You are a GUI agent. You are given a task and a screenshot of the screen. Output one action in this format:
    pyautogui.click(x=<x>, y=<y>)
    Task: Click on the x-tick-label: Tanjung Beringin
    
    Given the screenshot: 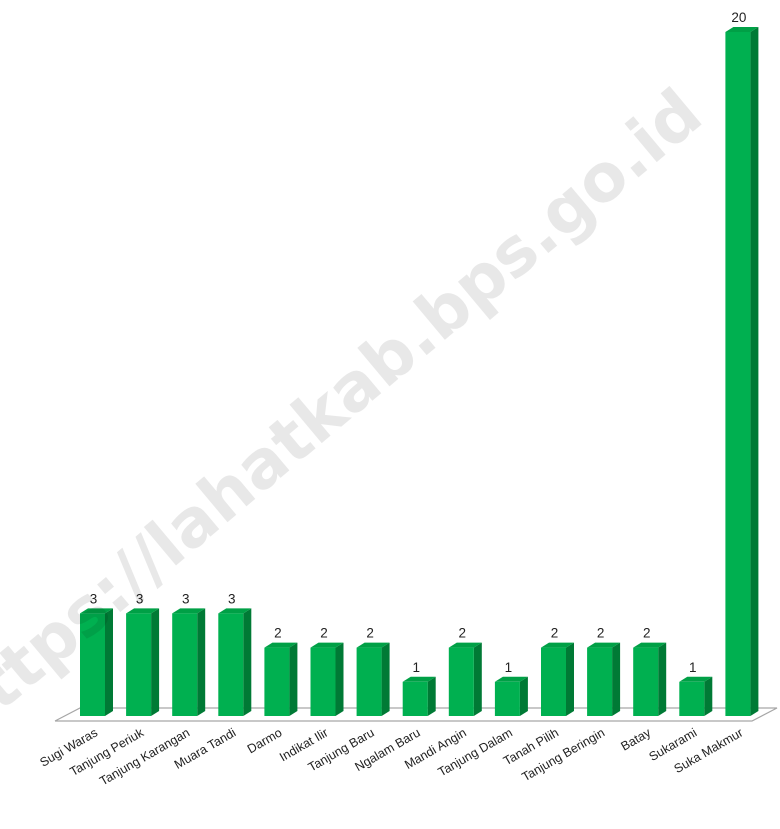 What is the action you would take?
    pyautogui.click(x=563, y=754)
    